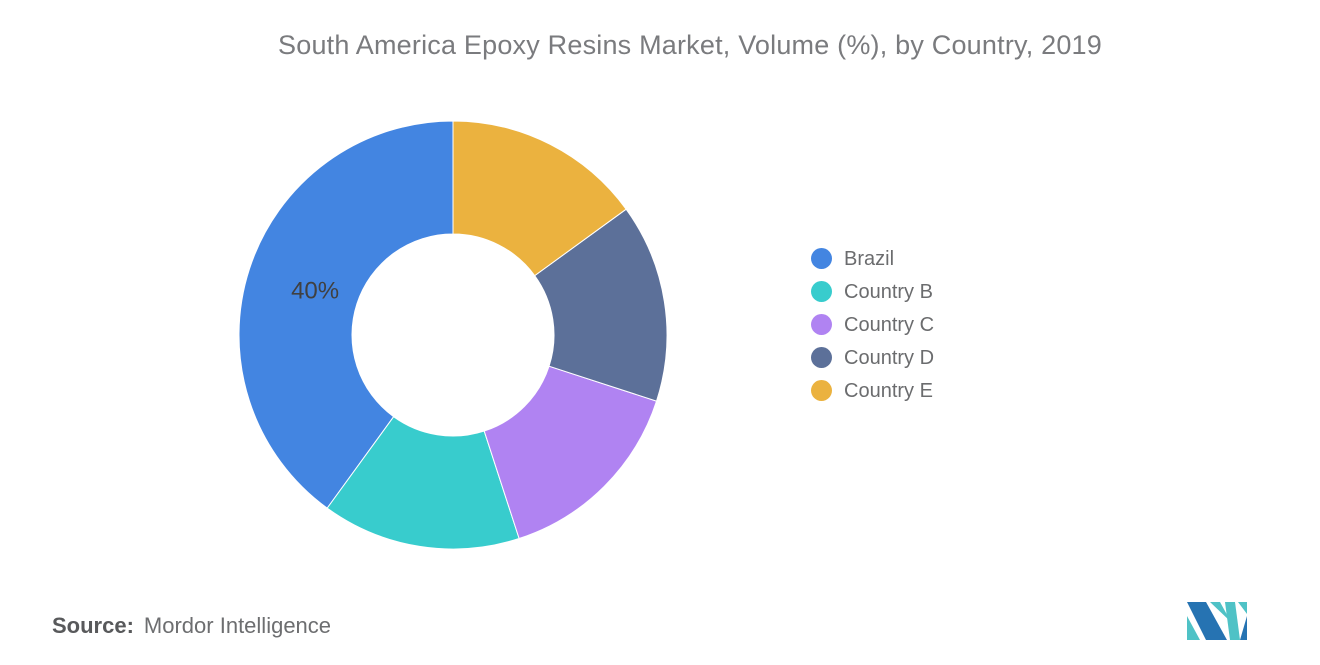  I want to click on legend-item-country-c: Country C, so click(872, 324).